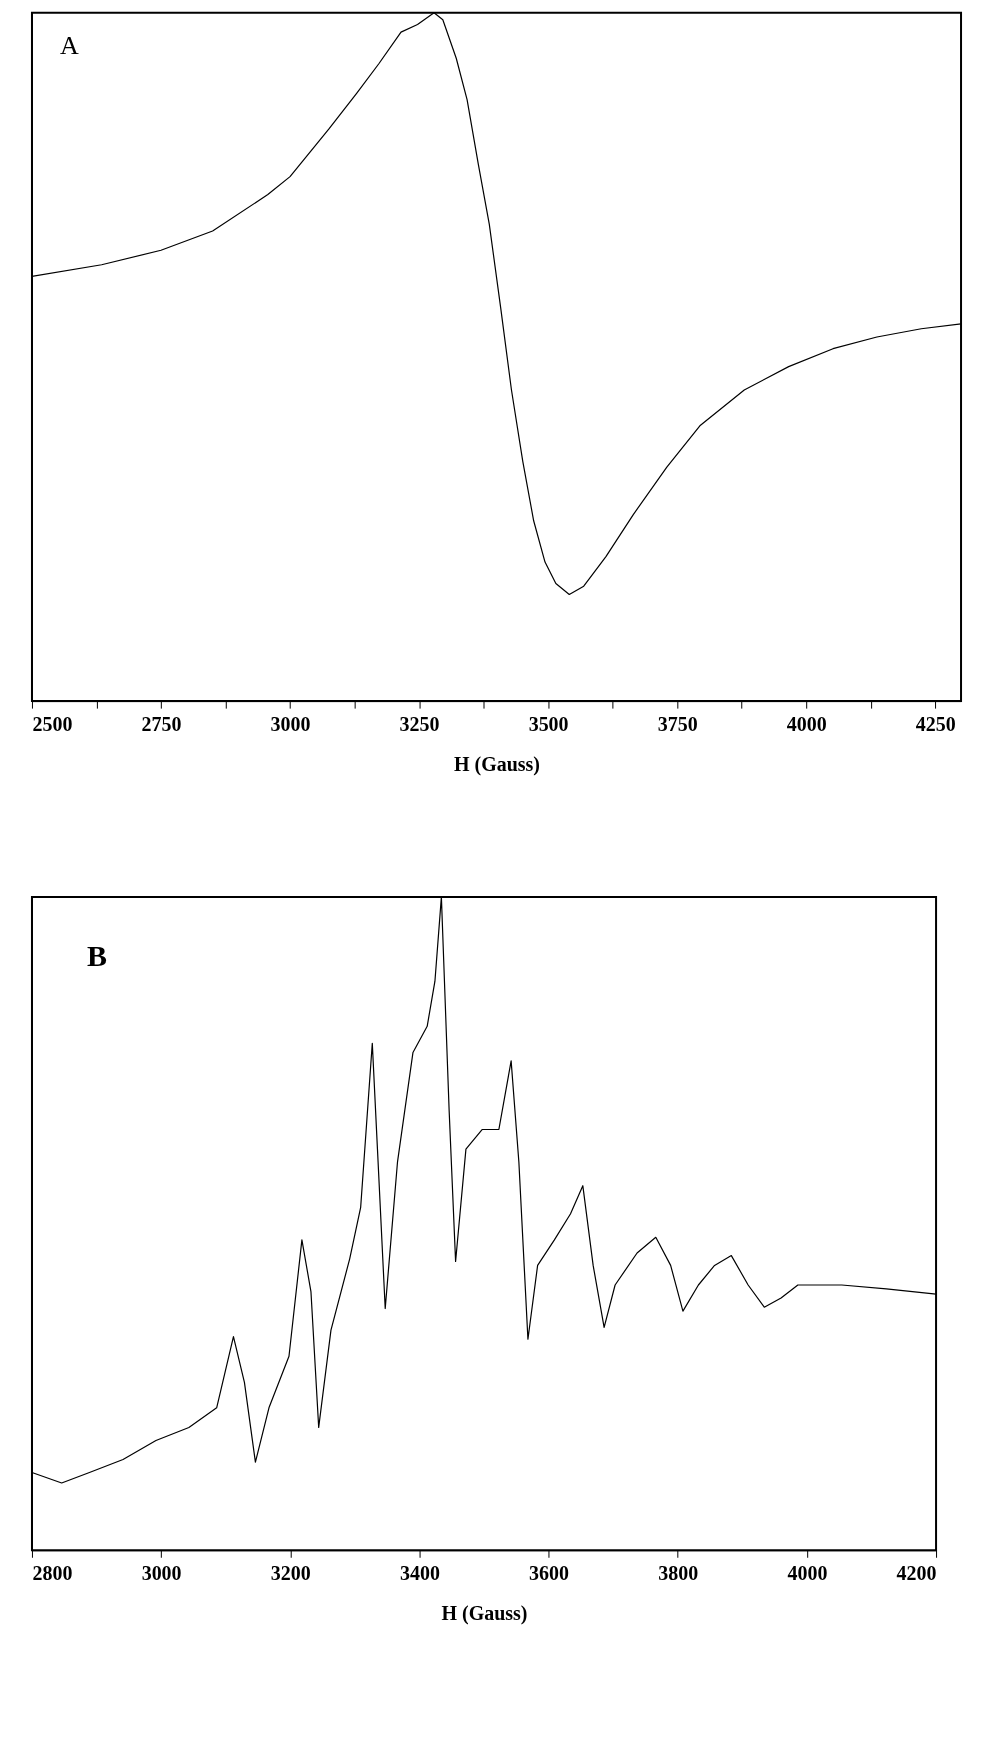 This screenshot has height=1737, width=993. What do you see at coordinates (678, 1572) in the screenshot?
I see `x-tick-label: 3800` at bounding box center [678, 1572].